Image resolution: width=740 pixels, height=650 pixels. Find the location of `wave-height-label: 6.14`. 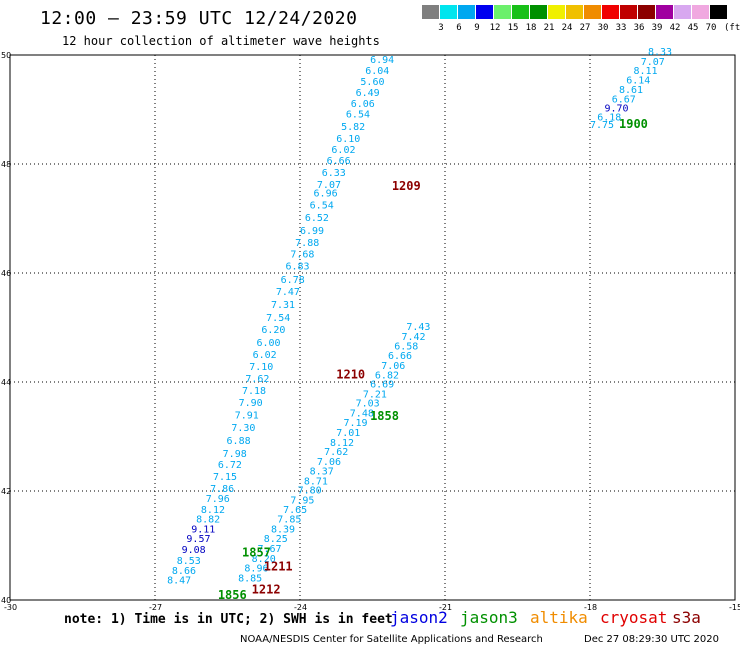

wave-height-label: 6.14 is located at coordinates (638, 80).